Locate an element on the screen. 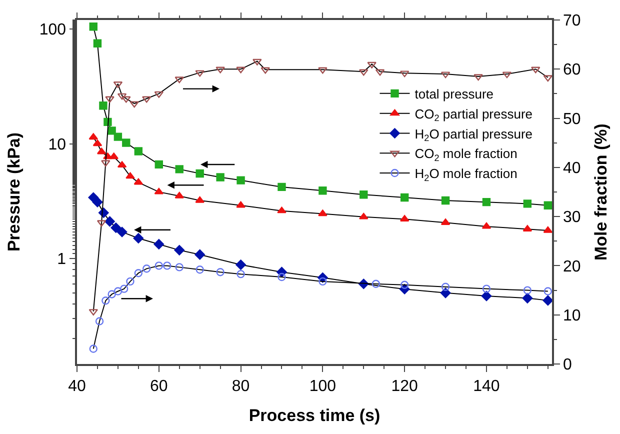 This screenshot has height=434, width=620. y2-tick-label: 70 is located at coordinates (571, 21).